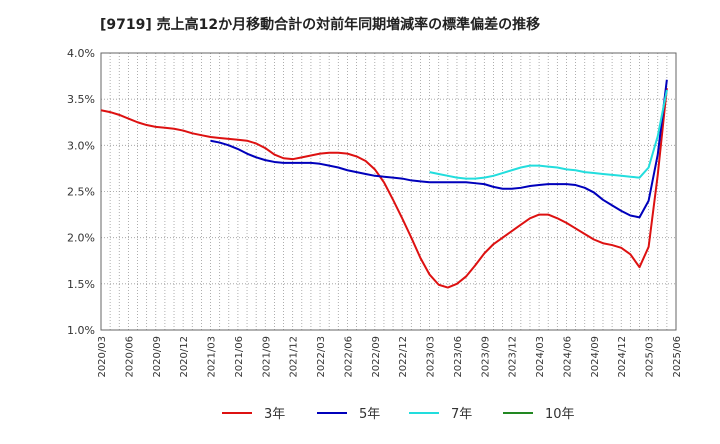 The image size is (720, 444). What do you see at coordinates (376, 357) in the screenshot?
I see `x-tick-label: 2022/09` at bounding box center [376, 357].